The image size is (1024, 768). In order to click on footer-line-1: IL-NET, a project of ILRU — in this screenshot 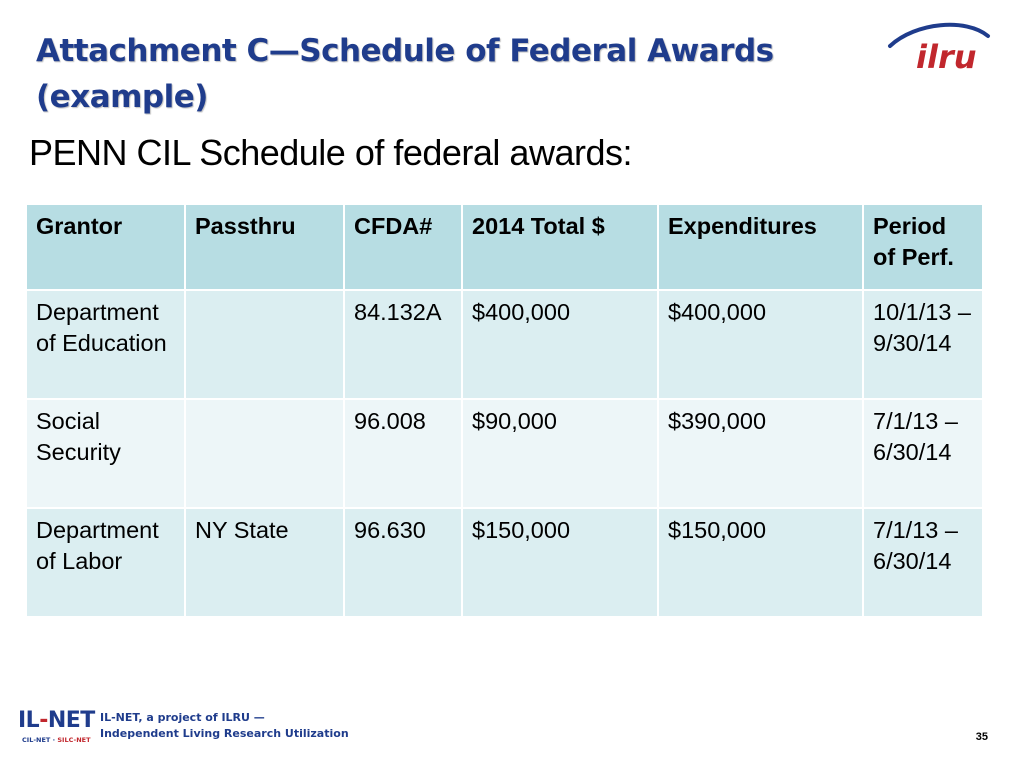, I will do `click(182, 717)`.